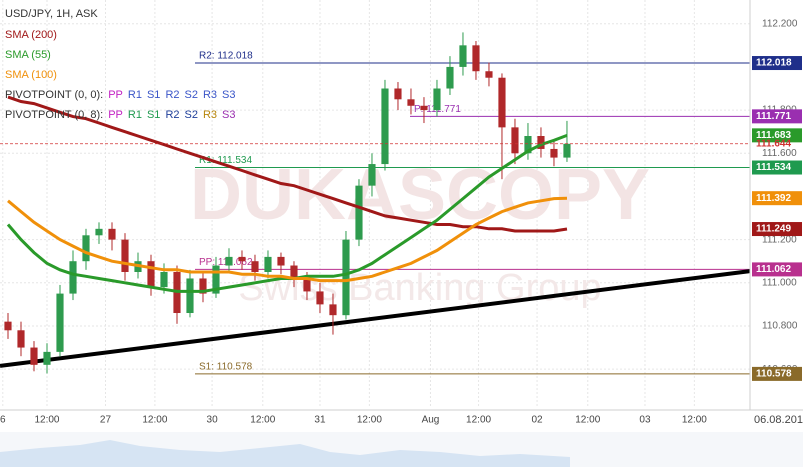 Image resolution: width=803 pixels, height=467 pixels. Describe the element at coordinates (31, 35) in the screenshot. I see `legend-entry: SMA (200)` at that location.